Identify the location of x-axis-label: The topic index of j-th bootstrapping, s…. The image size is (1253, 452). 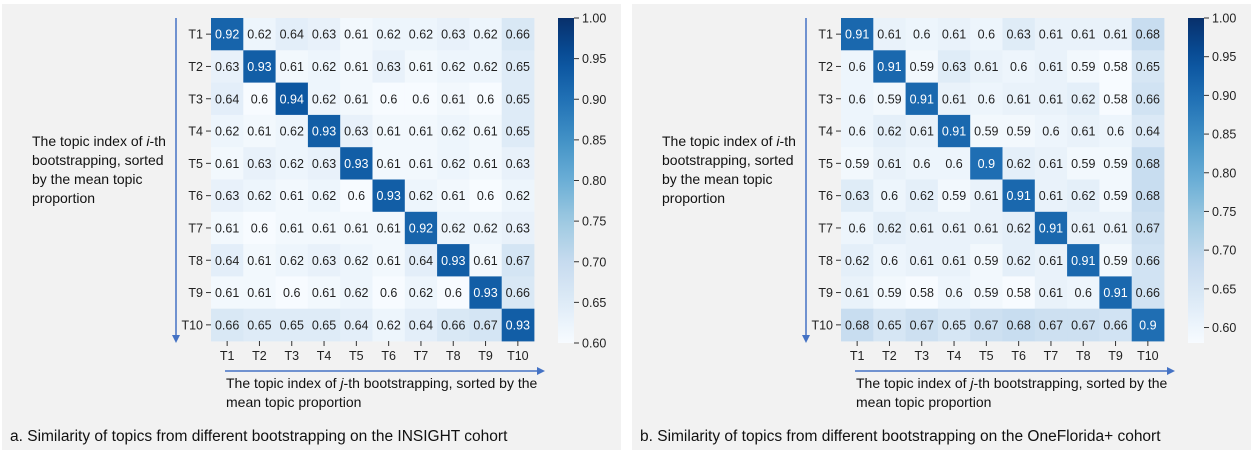
(382, 392).